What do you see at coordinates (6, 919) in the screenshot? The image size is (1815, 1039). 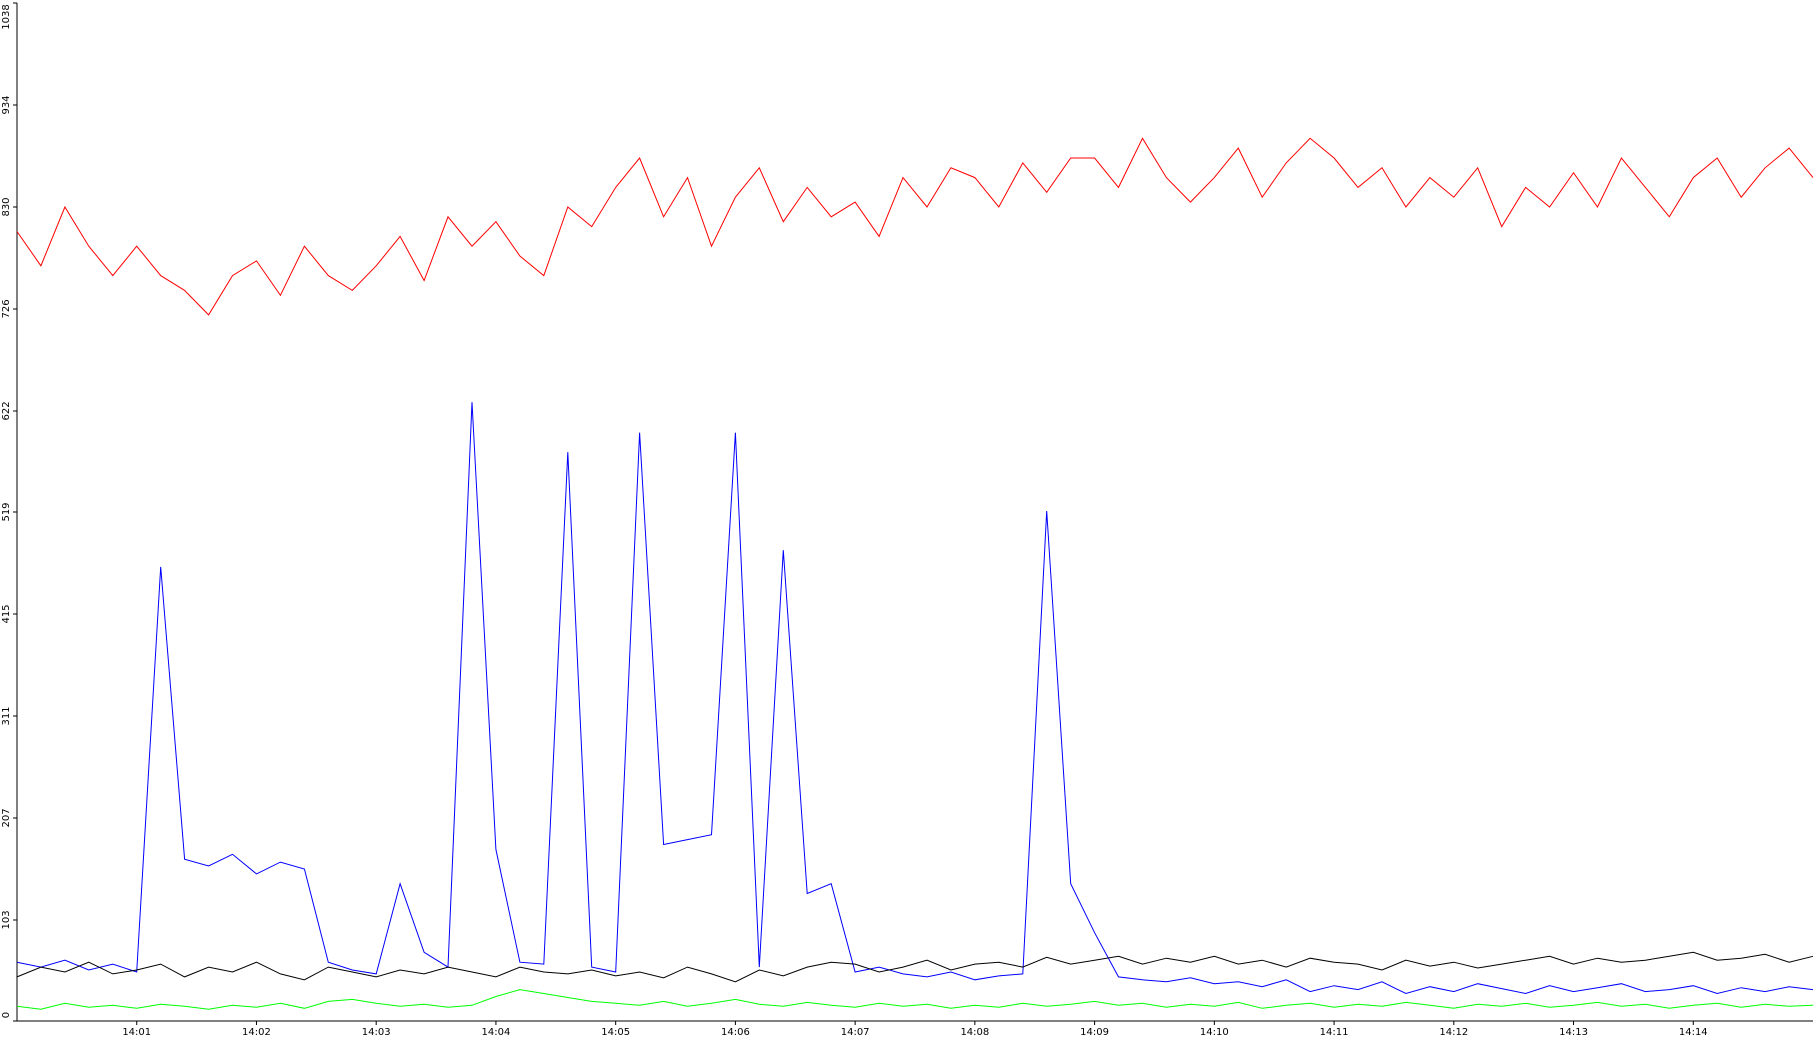 I see `y-tick-label: 103` at bounding box center [6, 919].